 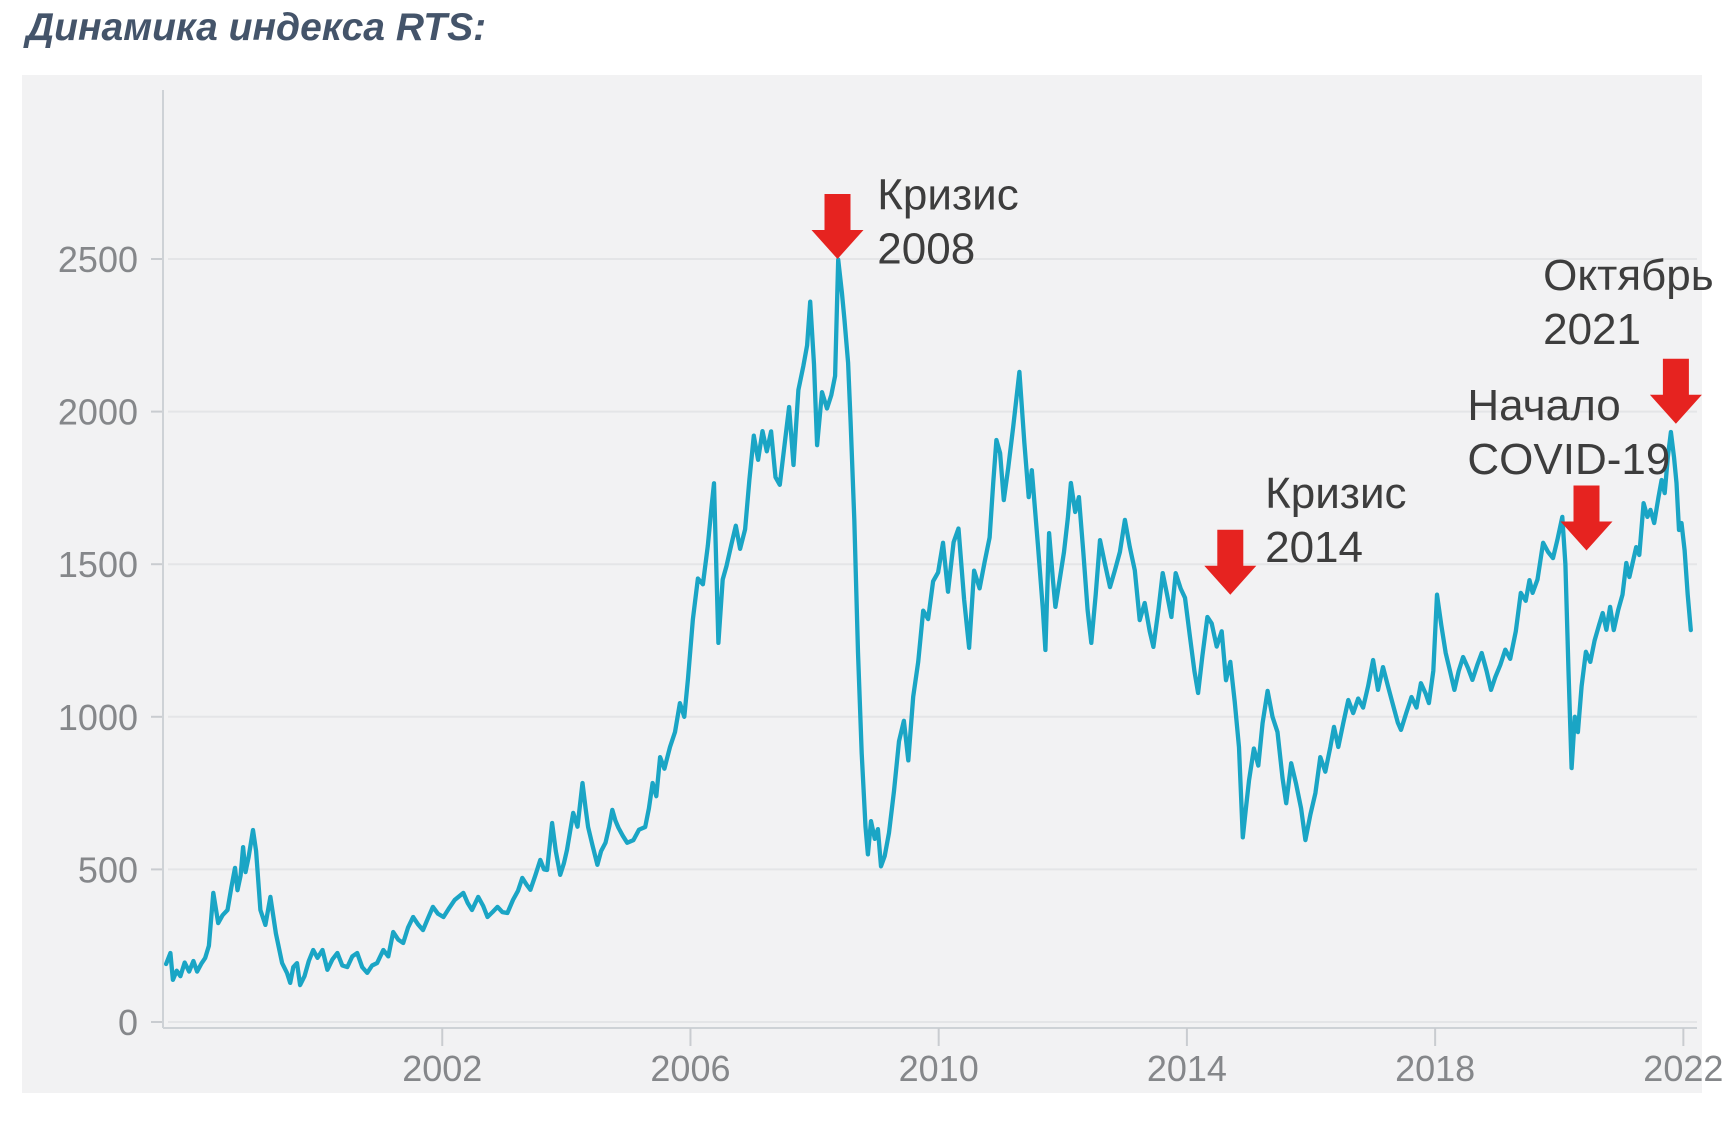 I want to click on x-axis-label: 2006, so click(x=690, y=1068).